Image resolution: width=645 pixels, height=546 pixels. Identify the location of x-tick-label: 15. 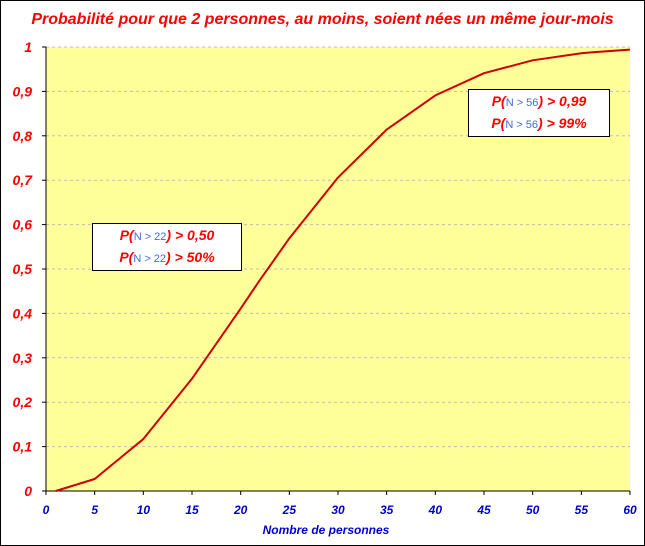
(192, 510).